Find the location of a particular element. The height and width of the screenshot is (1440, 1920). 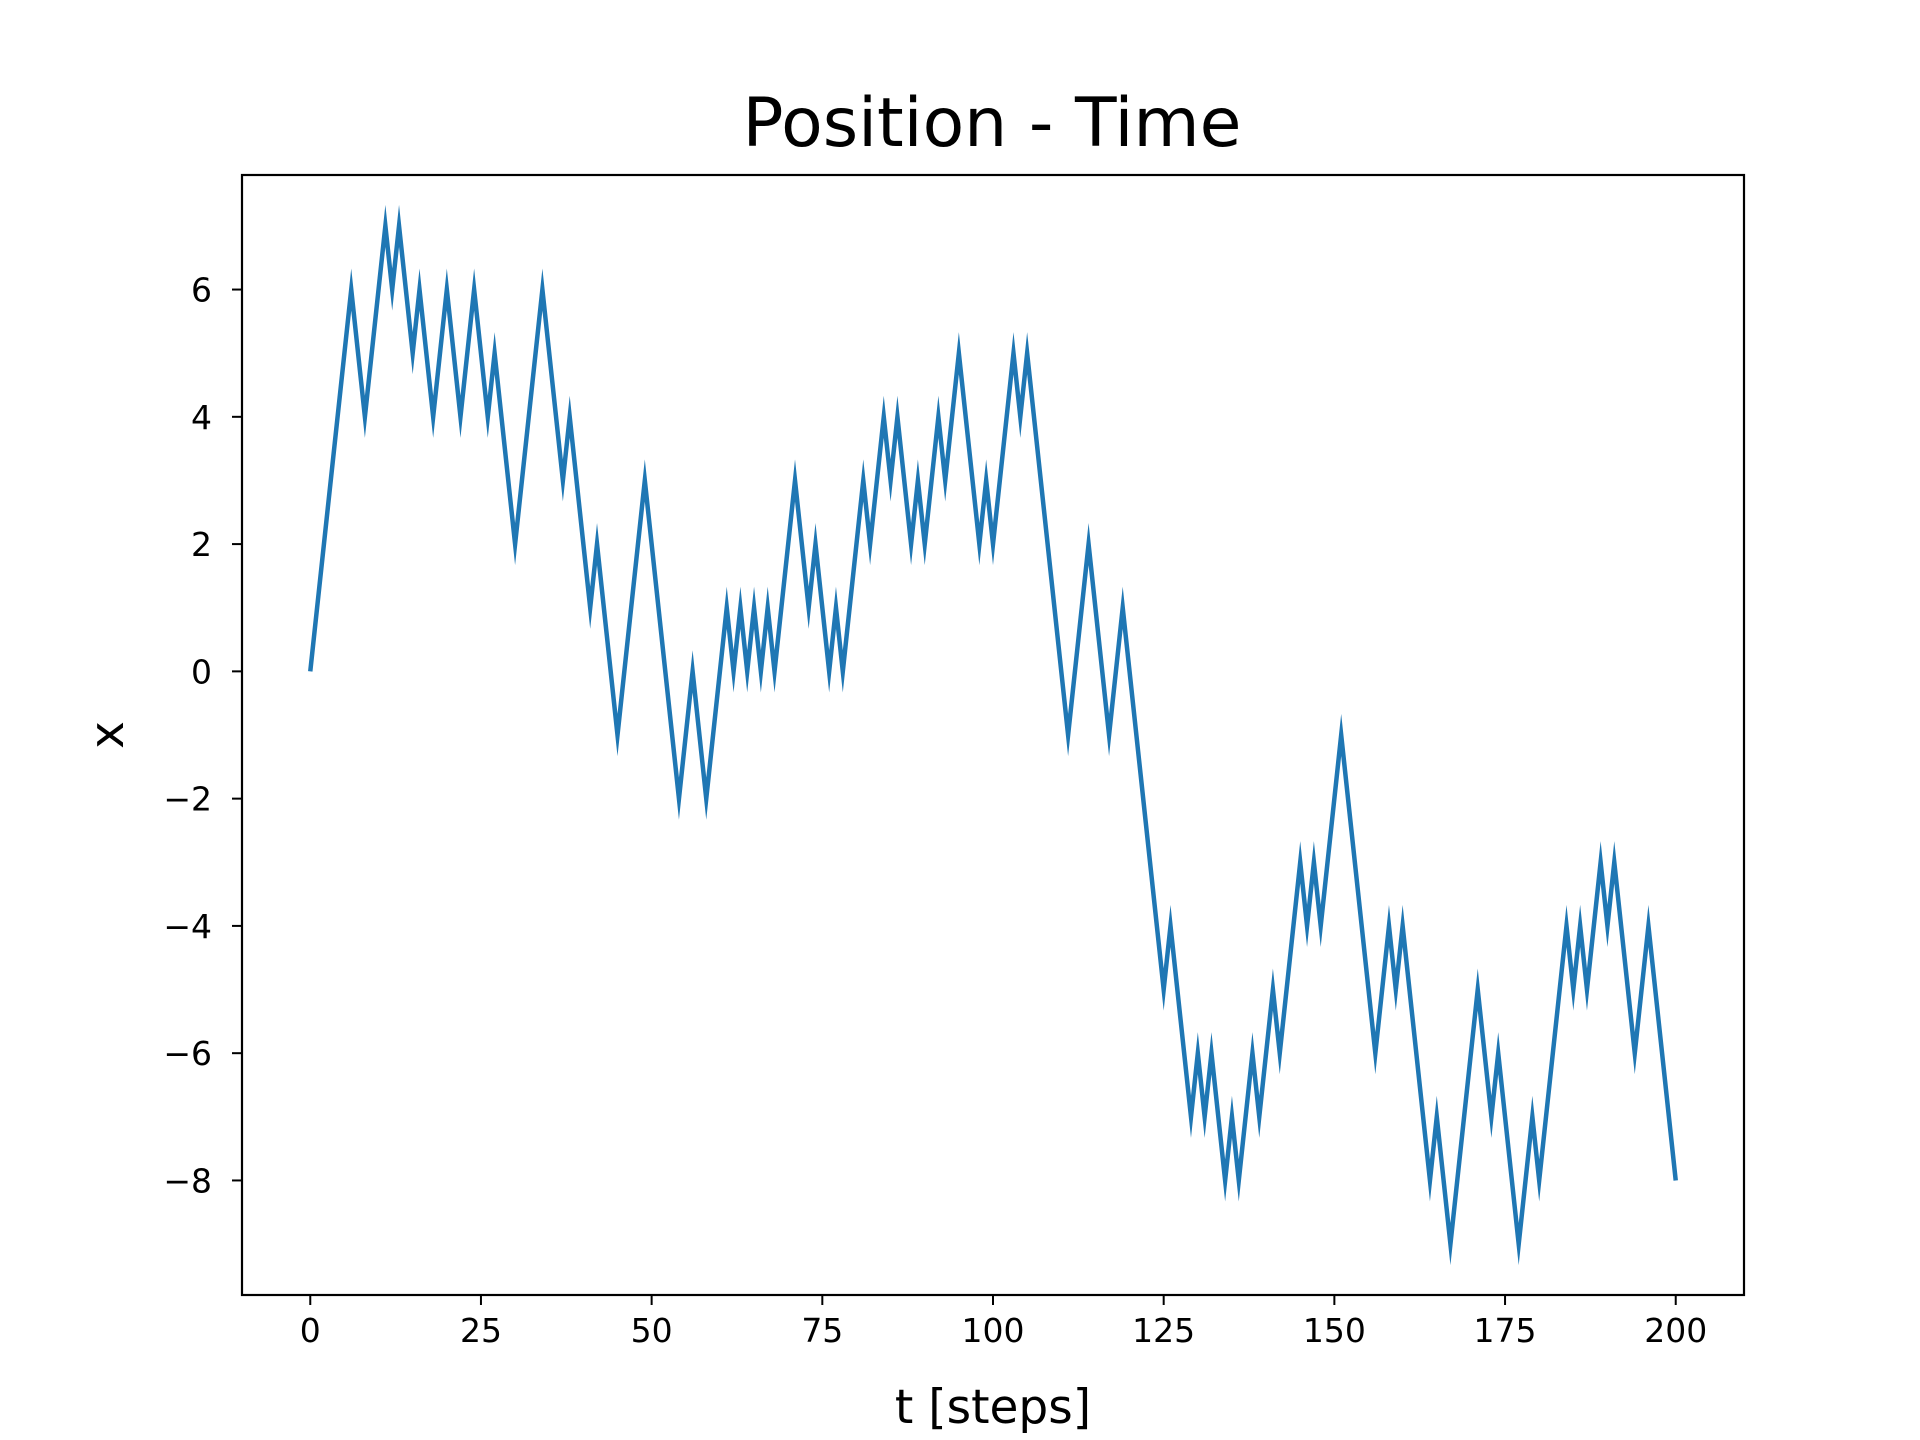

x-tick-label: 75 is located at coordinates (822, 1330).